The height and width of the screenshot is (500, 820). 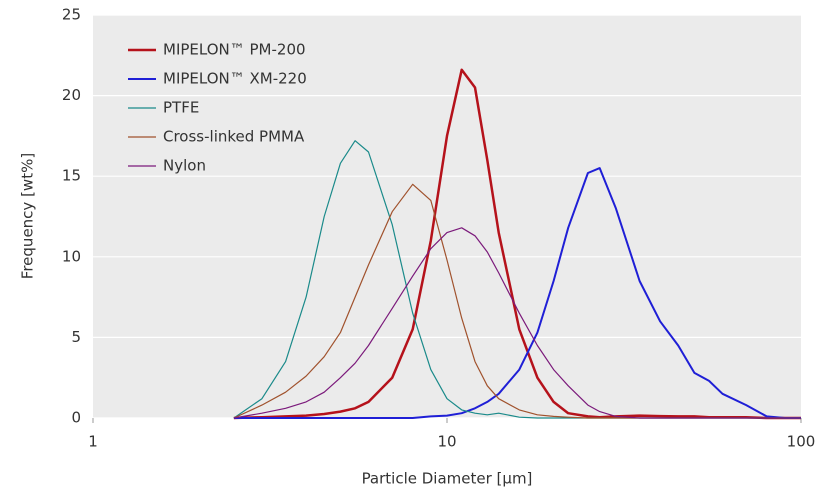 What do you see at coordinates (71, 176) in the screenshot?
I see `y-tick-label: 15` at bounding box center [71, 176].